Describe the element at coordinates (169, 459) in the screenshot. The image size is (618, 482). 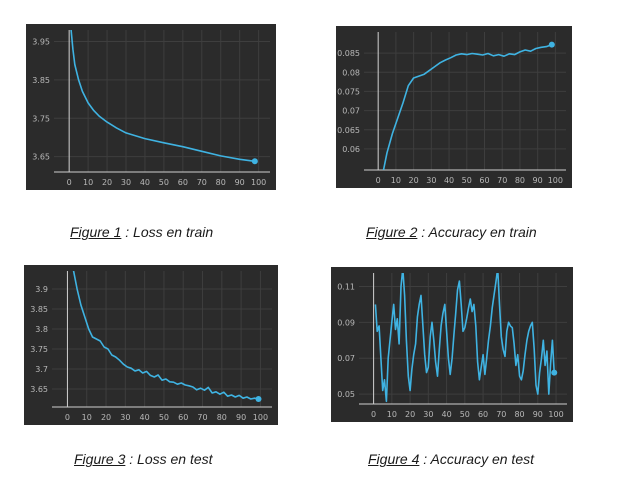
I see `caption-text: : Loss en test` at that location.